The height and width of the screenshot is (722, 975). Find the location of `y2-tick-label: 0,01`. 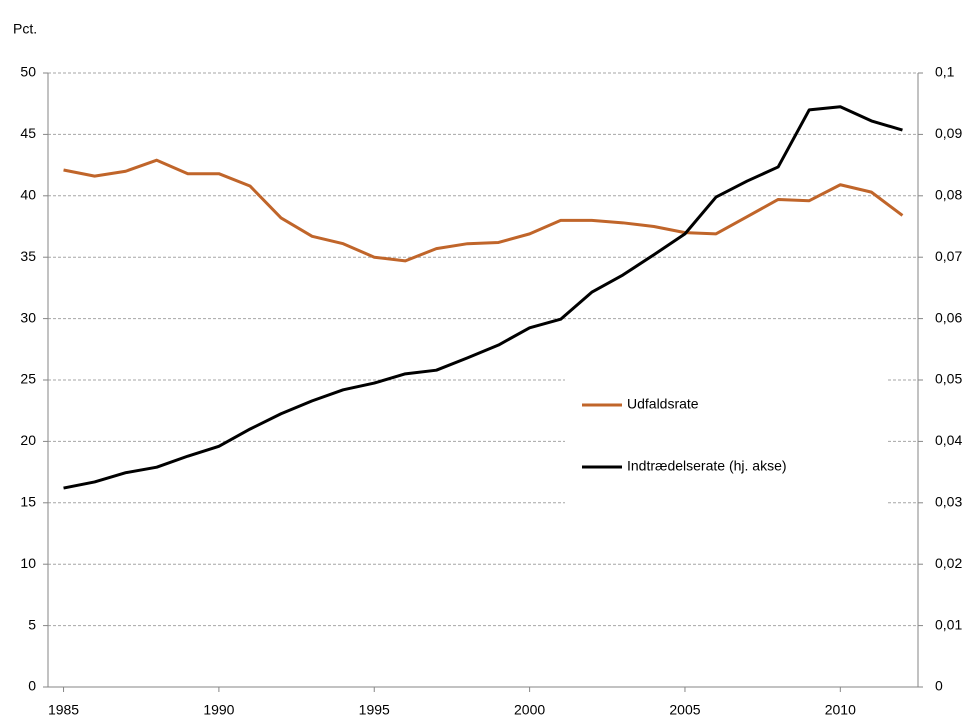

y2-tick-label: 0,01 is located at coordinates (948, 624).